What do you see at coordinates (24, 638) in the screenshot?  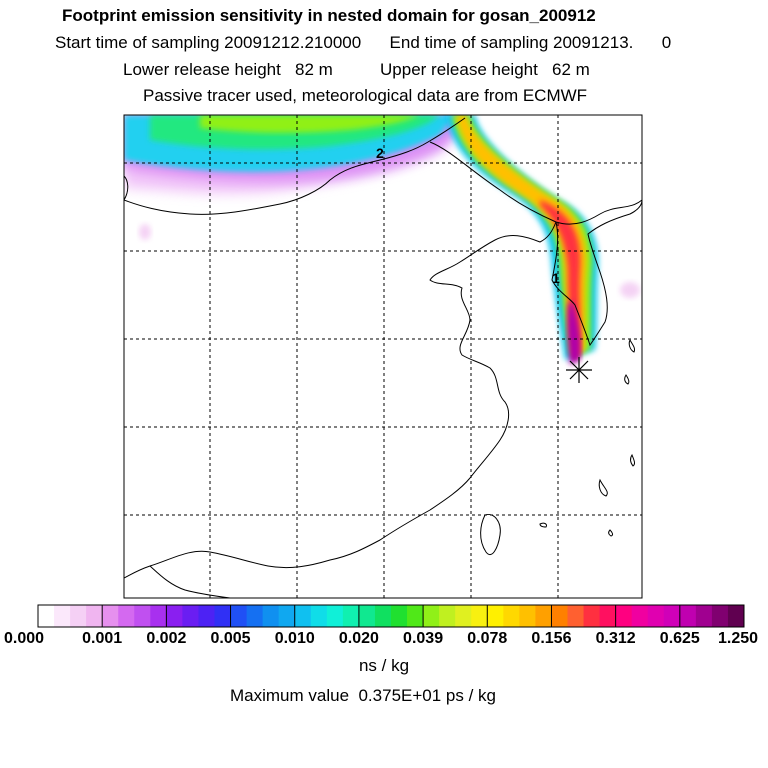 I see `colorbar-tick-label: 0.000` at bounding box center [24, 638].